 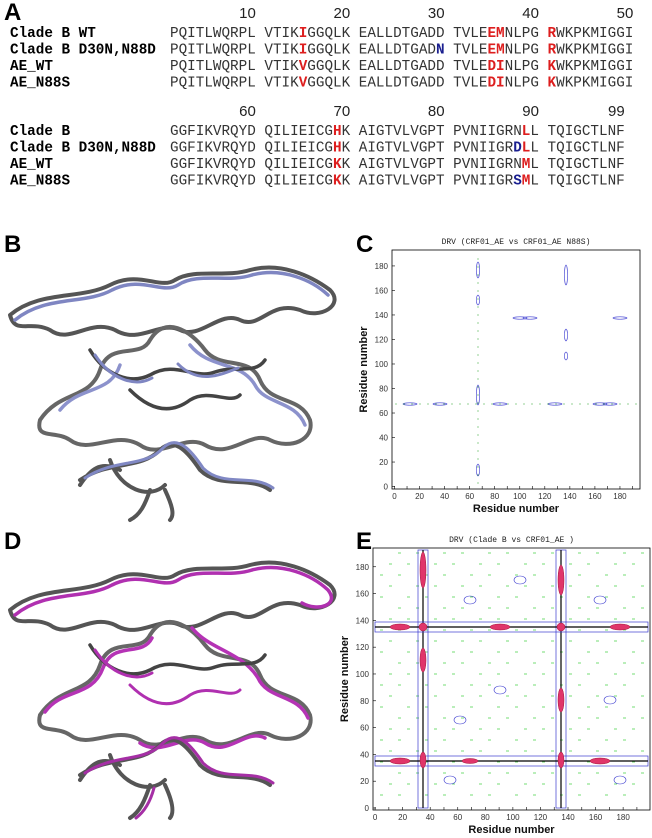 What do you see at coordinates (383, 413) in the screenshot?
I see `y-tick-label: 60` at bounding box center [383, 413].